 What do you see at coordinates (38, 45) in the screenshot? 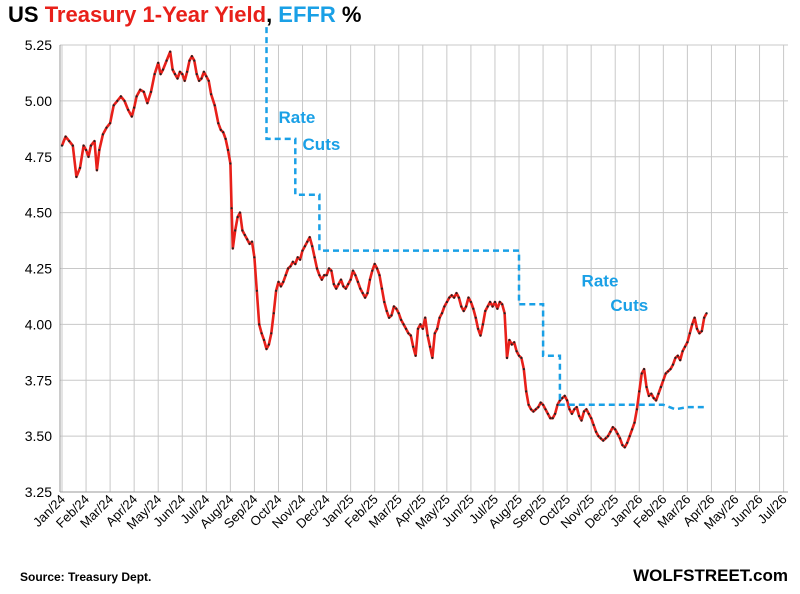
I see `y-tick-label: 5.25` at bounding box center [38, 45].